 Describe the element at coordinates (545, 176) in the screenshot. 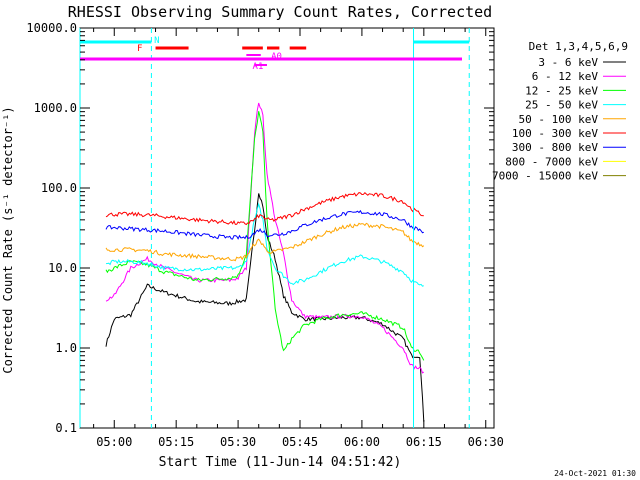

I see `legend-label-8: 7000 - 15000 keV` at that location.